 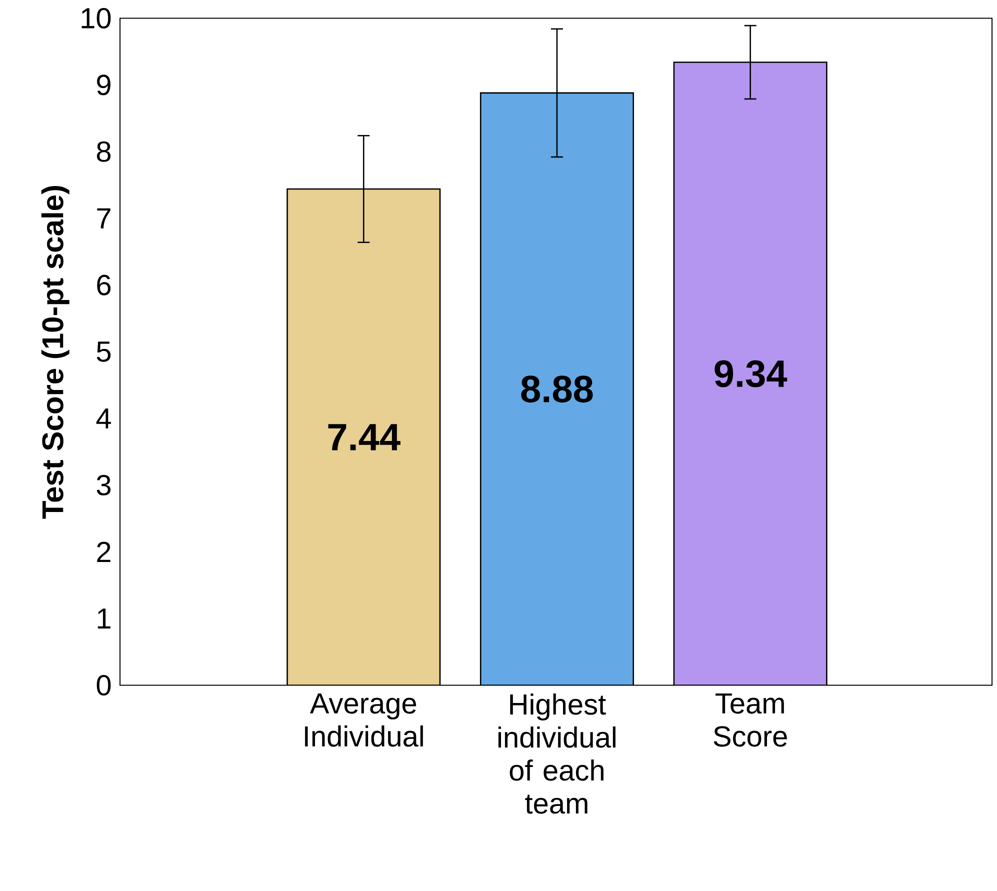 I want to click on data-label: 9.34, so click(x=751, y=374).